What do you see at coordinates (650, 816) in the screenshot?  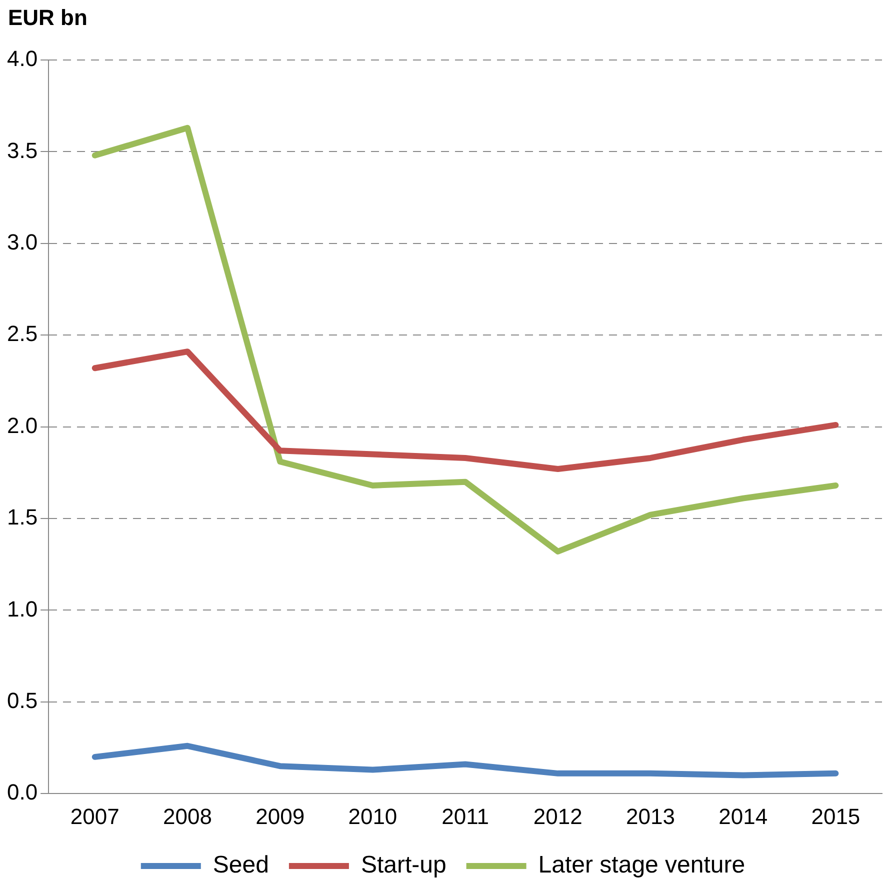 I see `x-tick-label: 2013` at bounding box center [650, 816].